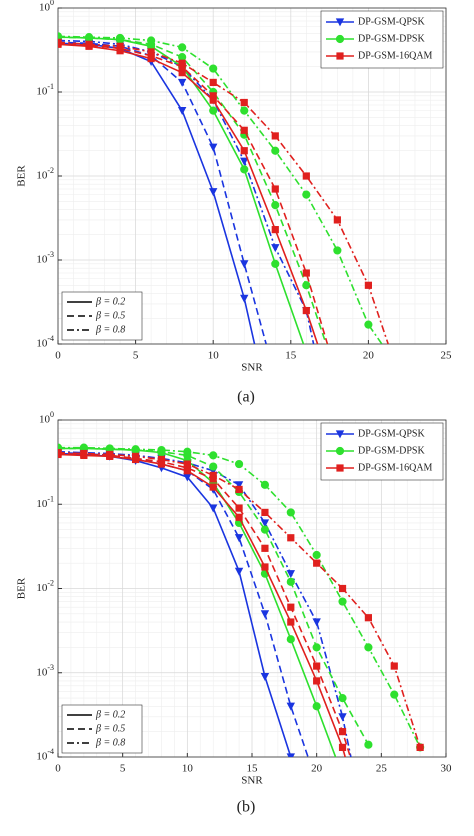 The image size is (474, 836). What do you see at coordinates (246, 807) in the screenshot?
I see `caption: (b)` at bounding box center [246, 807].